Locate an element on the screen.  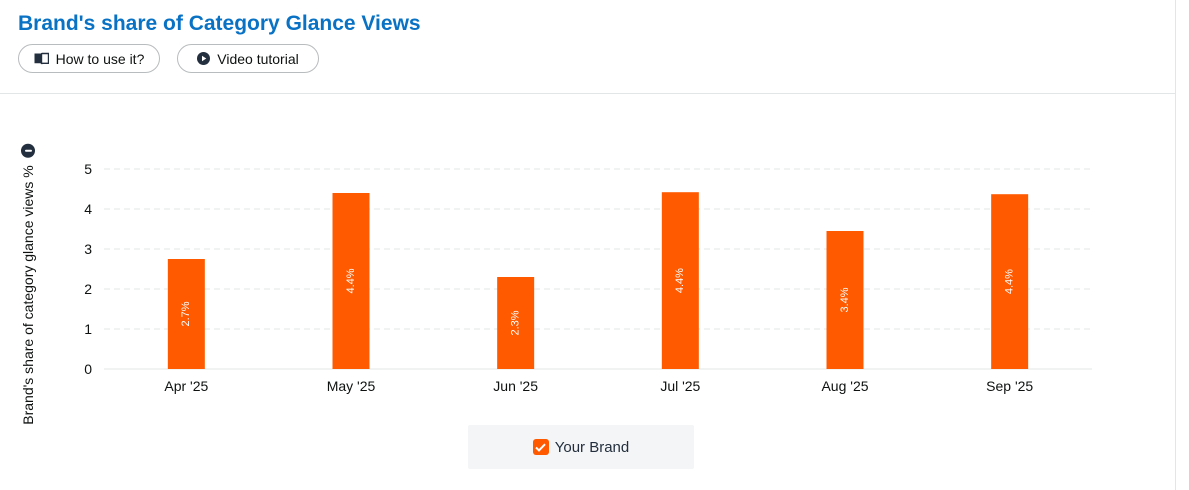
y-tick-label: 4 is located at coordinates (88, 209).